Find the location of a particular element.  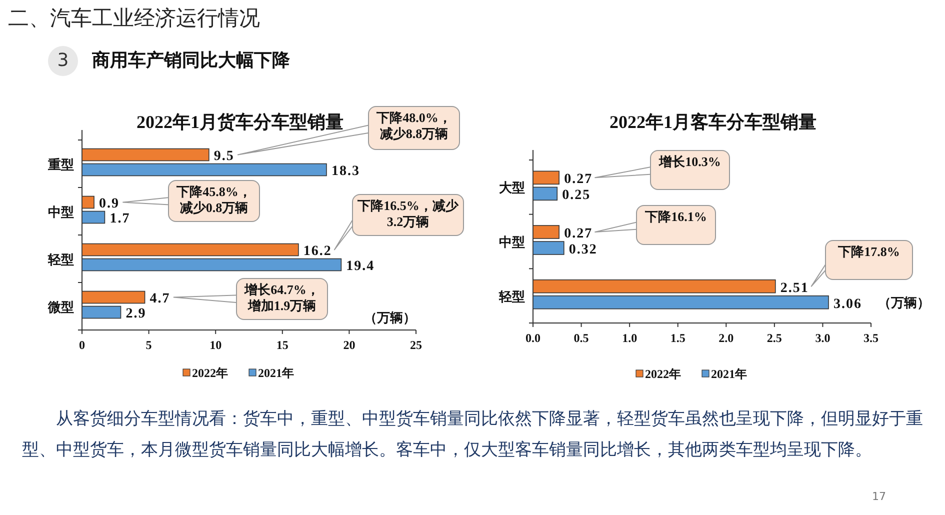

x-tick-label: 2.5 is located at coordinates (774, 338).